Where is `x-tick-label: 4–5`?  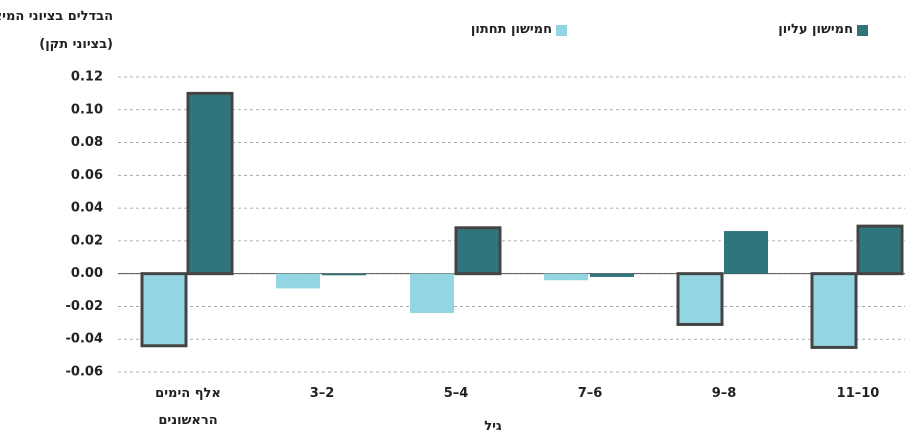 x-tick-label: 4–5 is located at coordinates (456, 393).